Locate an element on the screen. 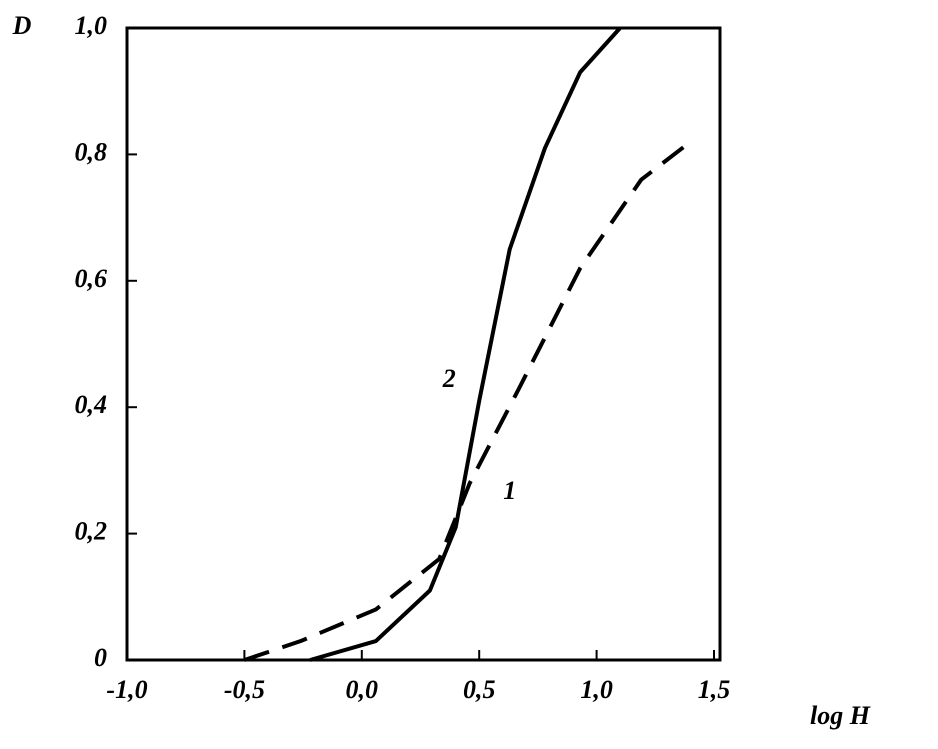 The image size is (938, 749). y-tick-label: 0 is located at coordinates (100, 657).